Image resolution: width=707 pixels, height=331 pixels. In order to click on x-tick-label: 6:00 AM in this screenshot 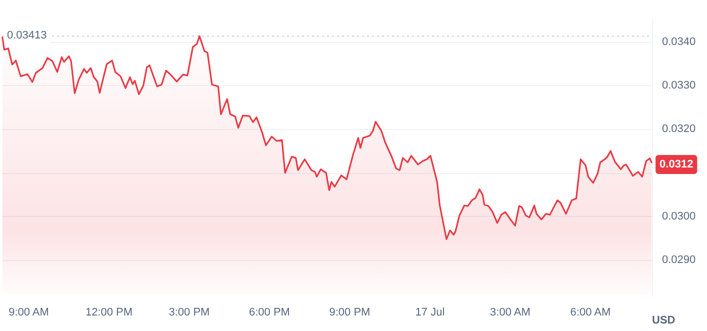, I will do `click(590, 312)`.